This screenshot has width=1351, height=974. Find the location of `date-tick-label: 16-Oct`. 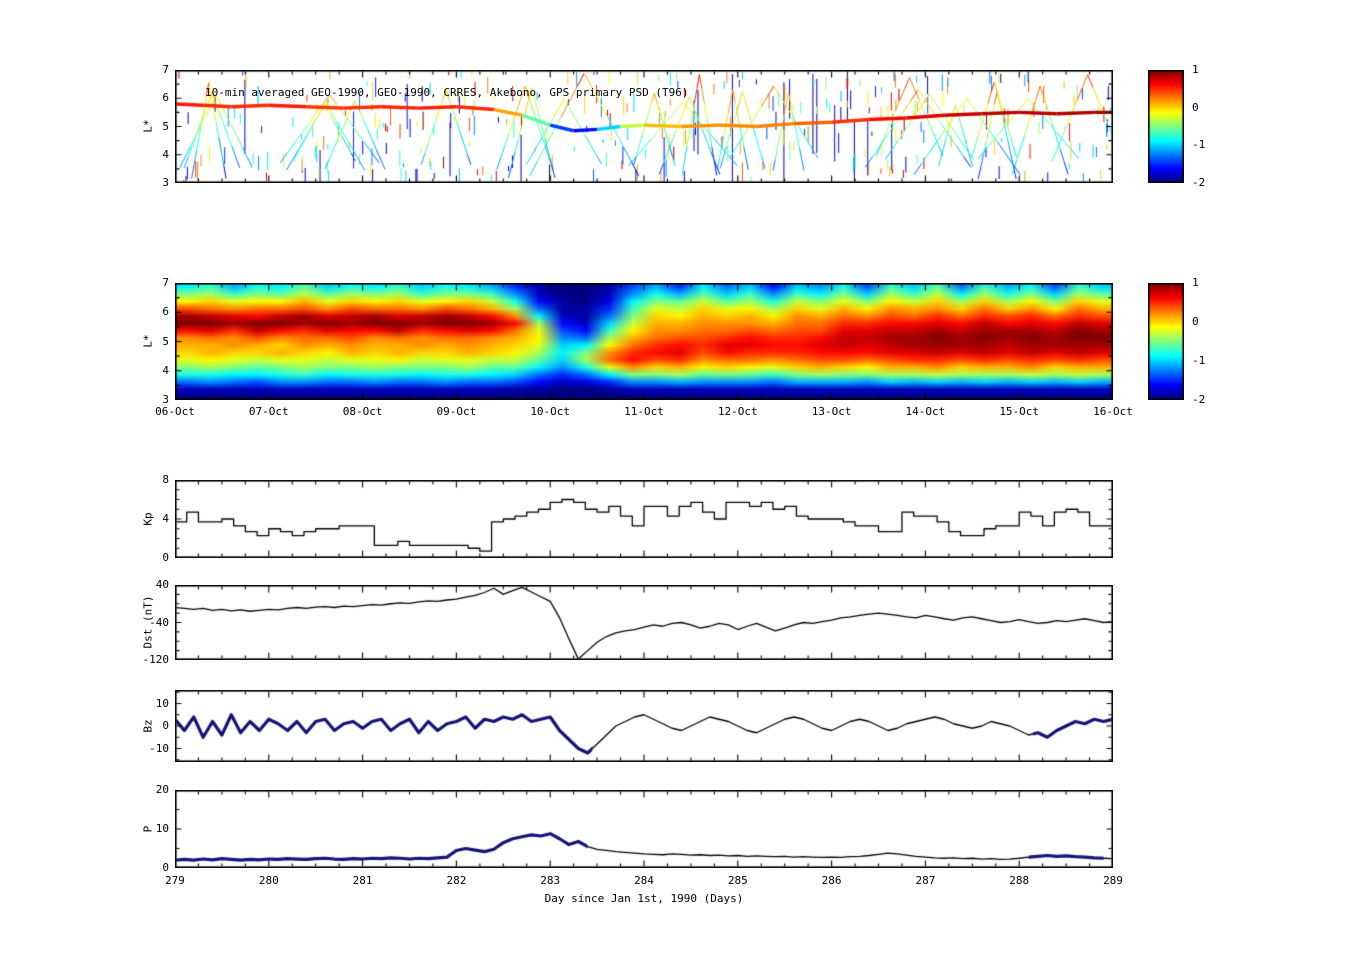

date-tick-label: 16-Oct is located at coordinates (1113, 411).